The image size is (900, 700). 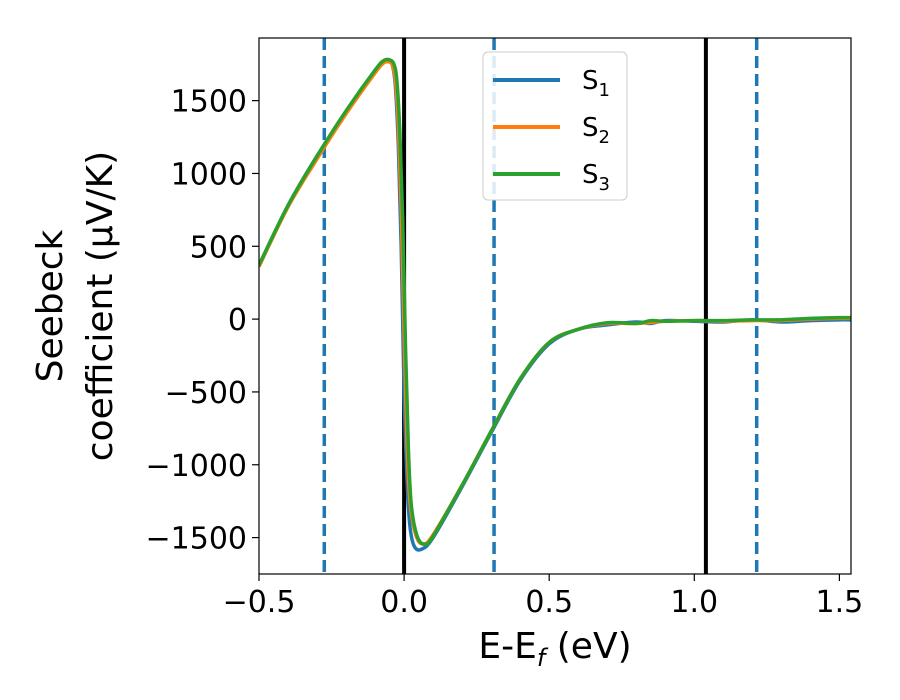 What do you see at coordinates (596, 177) in the screenshot?
I see `legend-label-s3: S3` at bounding box center [596, 177].